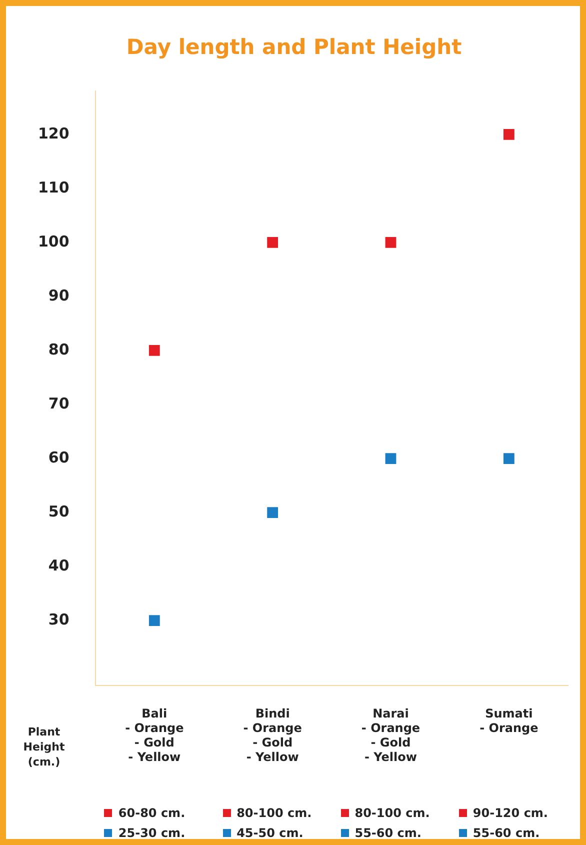 The width and height of the screenshot is (586, 845). What do you see at coordinates (390, 735) in the screenshot?
I see `x-tick-label: Narai - Orange - Gold - Yellow` at bounding box center [390, 735].